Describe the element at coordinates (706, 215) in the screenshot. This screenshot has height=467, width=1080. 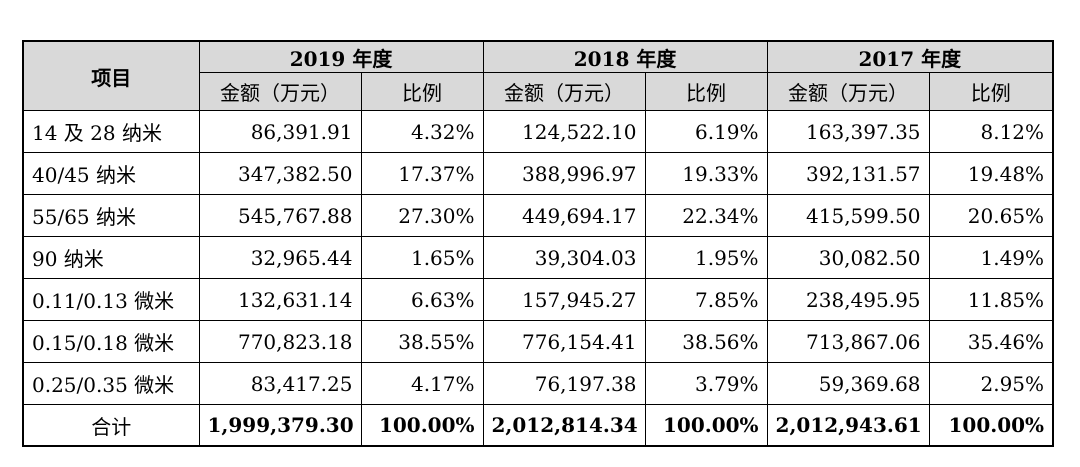
I see `ratio-cell: 22.34%` at that location.